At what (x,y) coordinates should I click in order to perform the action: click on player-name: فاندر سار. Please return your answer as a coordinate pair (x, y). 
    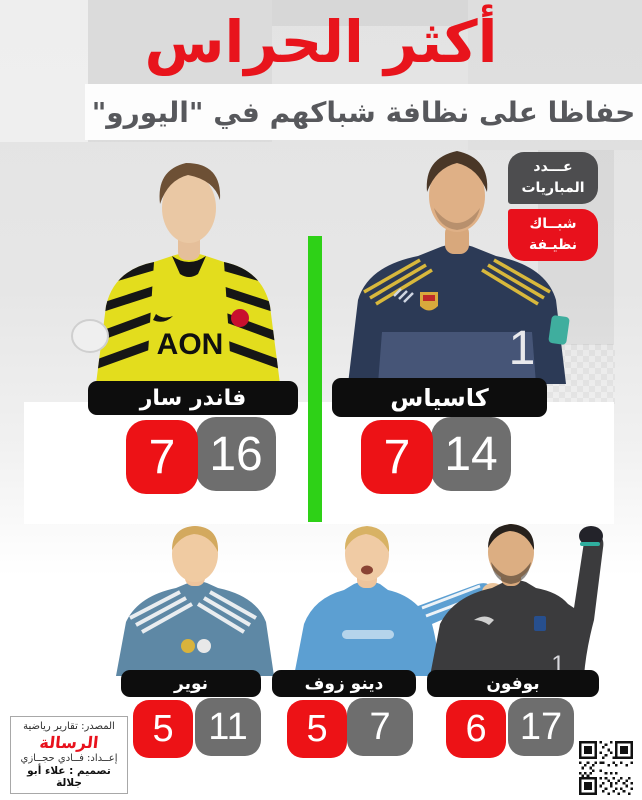
    Looking at the image, I should click on (193, 398).